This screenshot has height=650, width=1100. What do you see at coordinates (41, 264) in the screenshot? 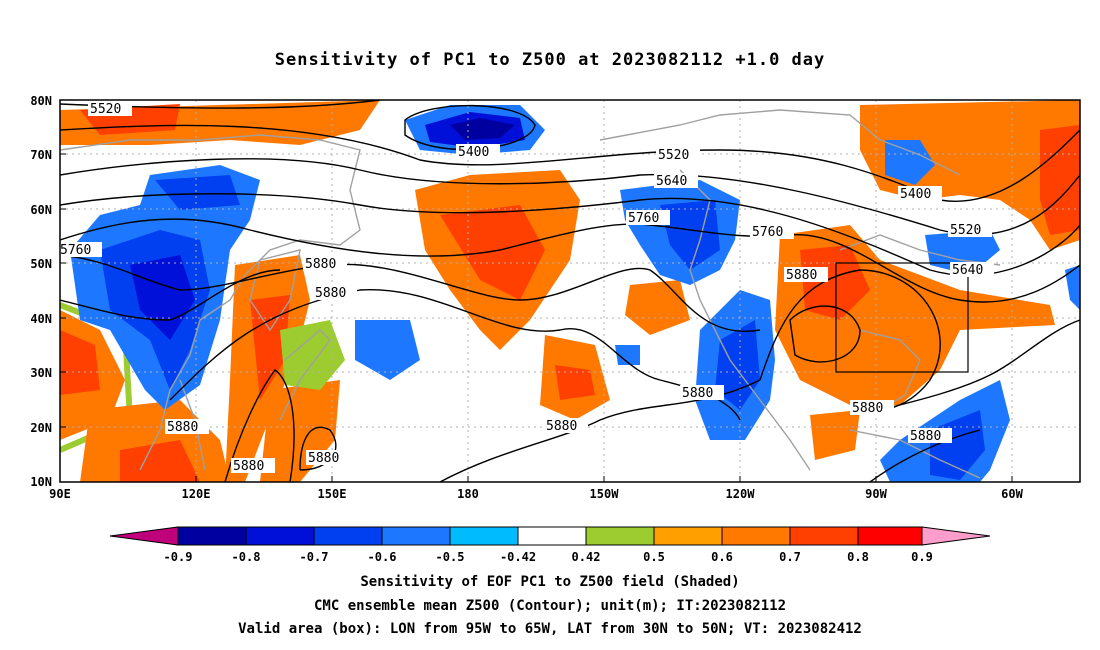
I see `lat-label: 50N` at bounding box center [41, 264].